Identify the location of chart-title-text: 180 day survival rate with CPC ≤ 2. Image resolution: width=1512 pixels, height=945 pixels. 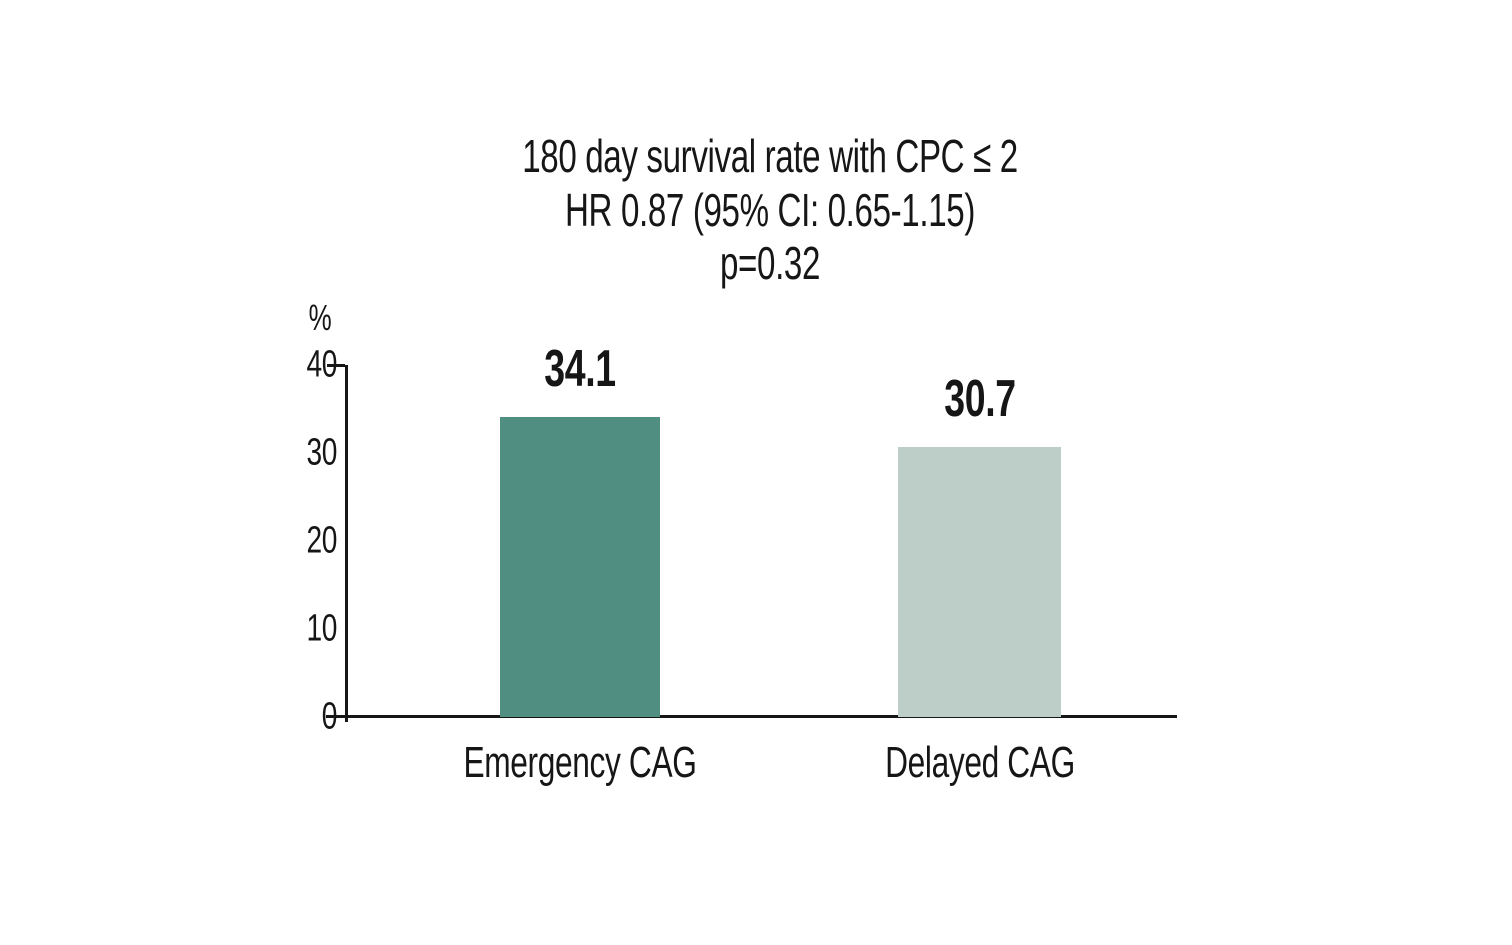
(770, 156).